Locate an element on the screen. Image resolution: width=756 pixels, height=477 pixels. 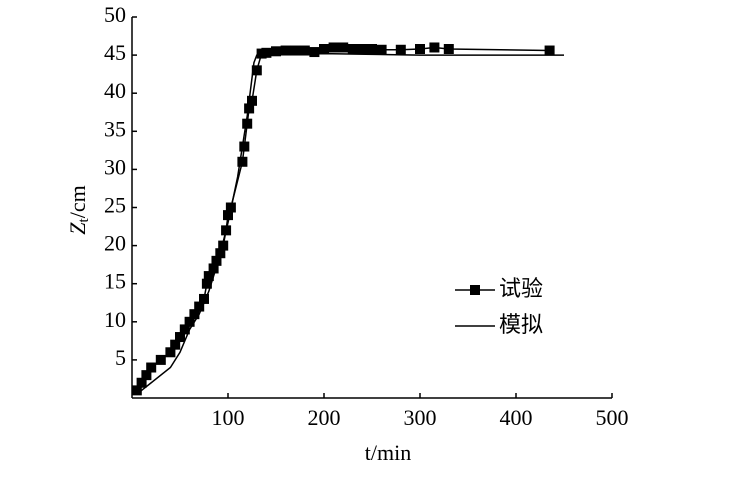
x-tick-label: 100 is located at coordinates (228, 417).